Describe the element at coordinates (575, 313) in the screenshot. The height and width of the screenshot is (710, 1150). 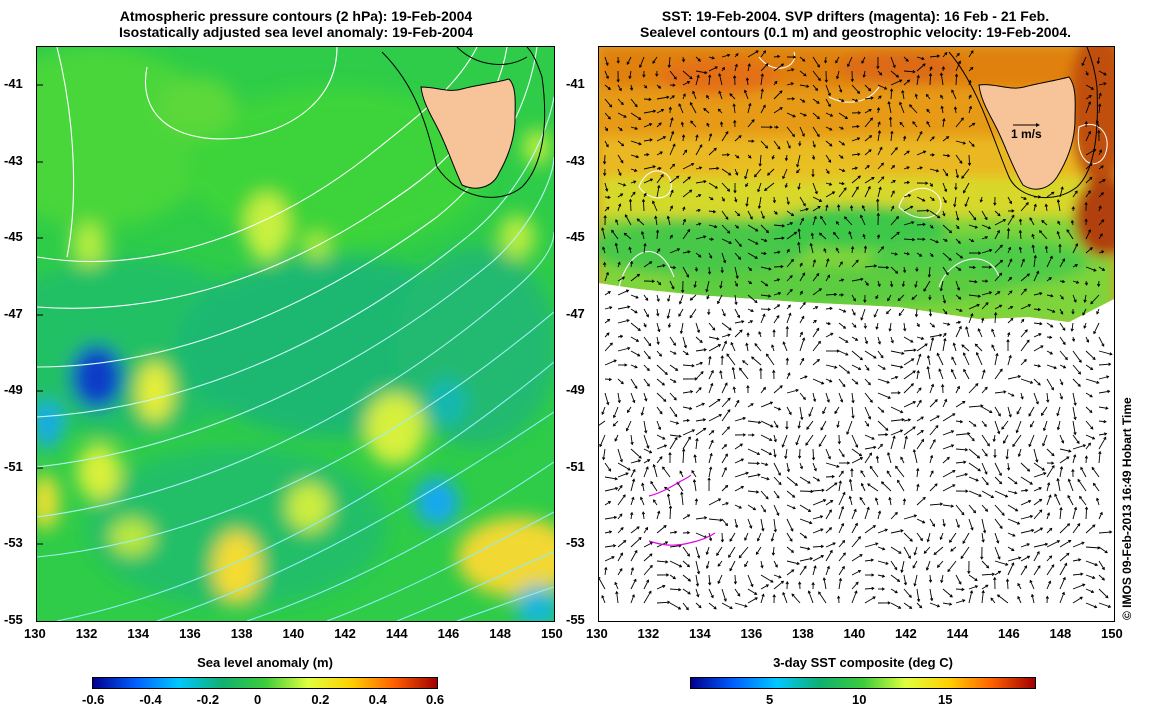
I see `lat-label: -47` at that location.